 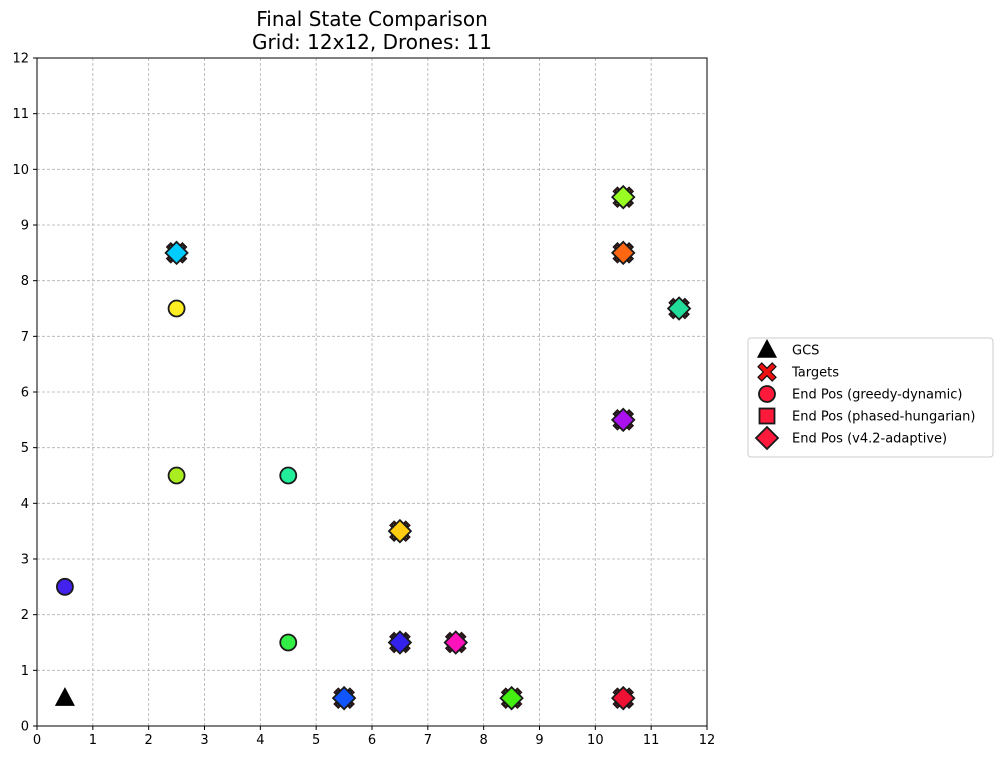 What do you see at coordinates (815, 373) in the screenshot?
I see `legend-label: Targets` at bounding box center [815, 373].